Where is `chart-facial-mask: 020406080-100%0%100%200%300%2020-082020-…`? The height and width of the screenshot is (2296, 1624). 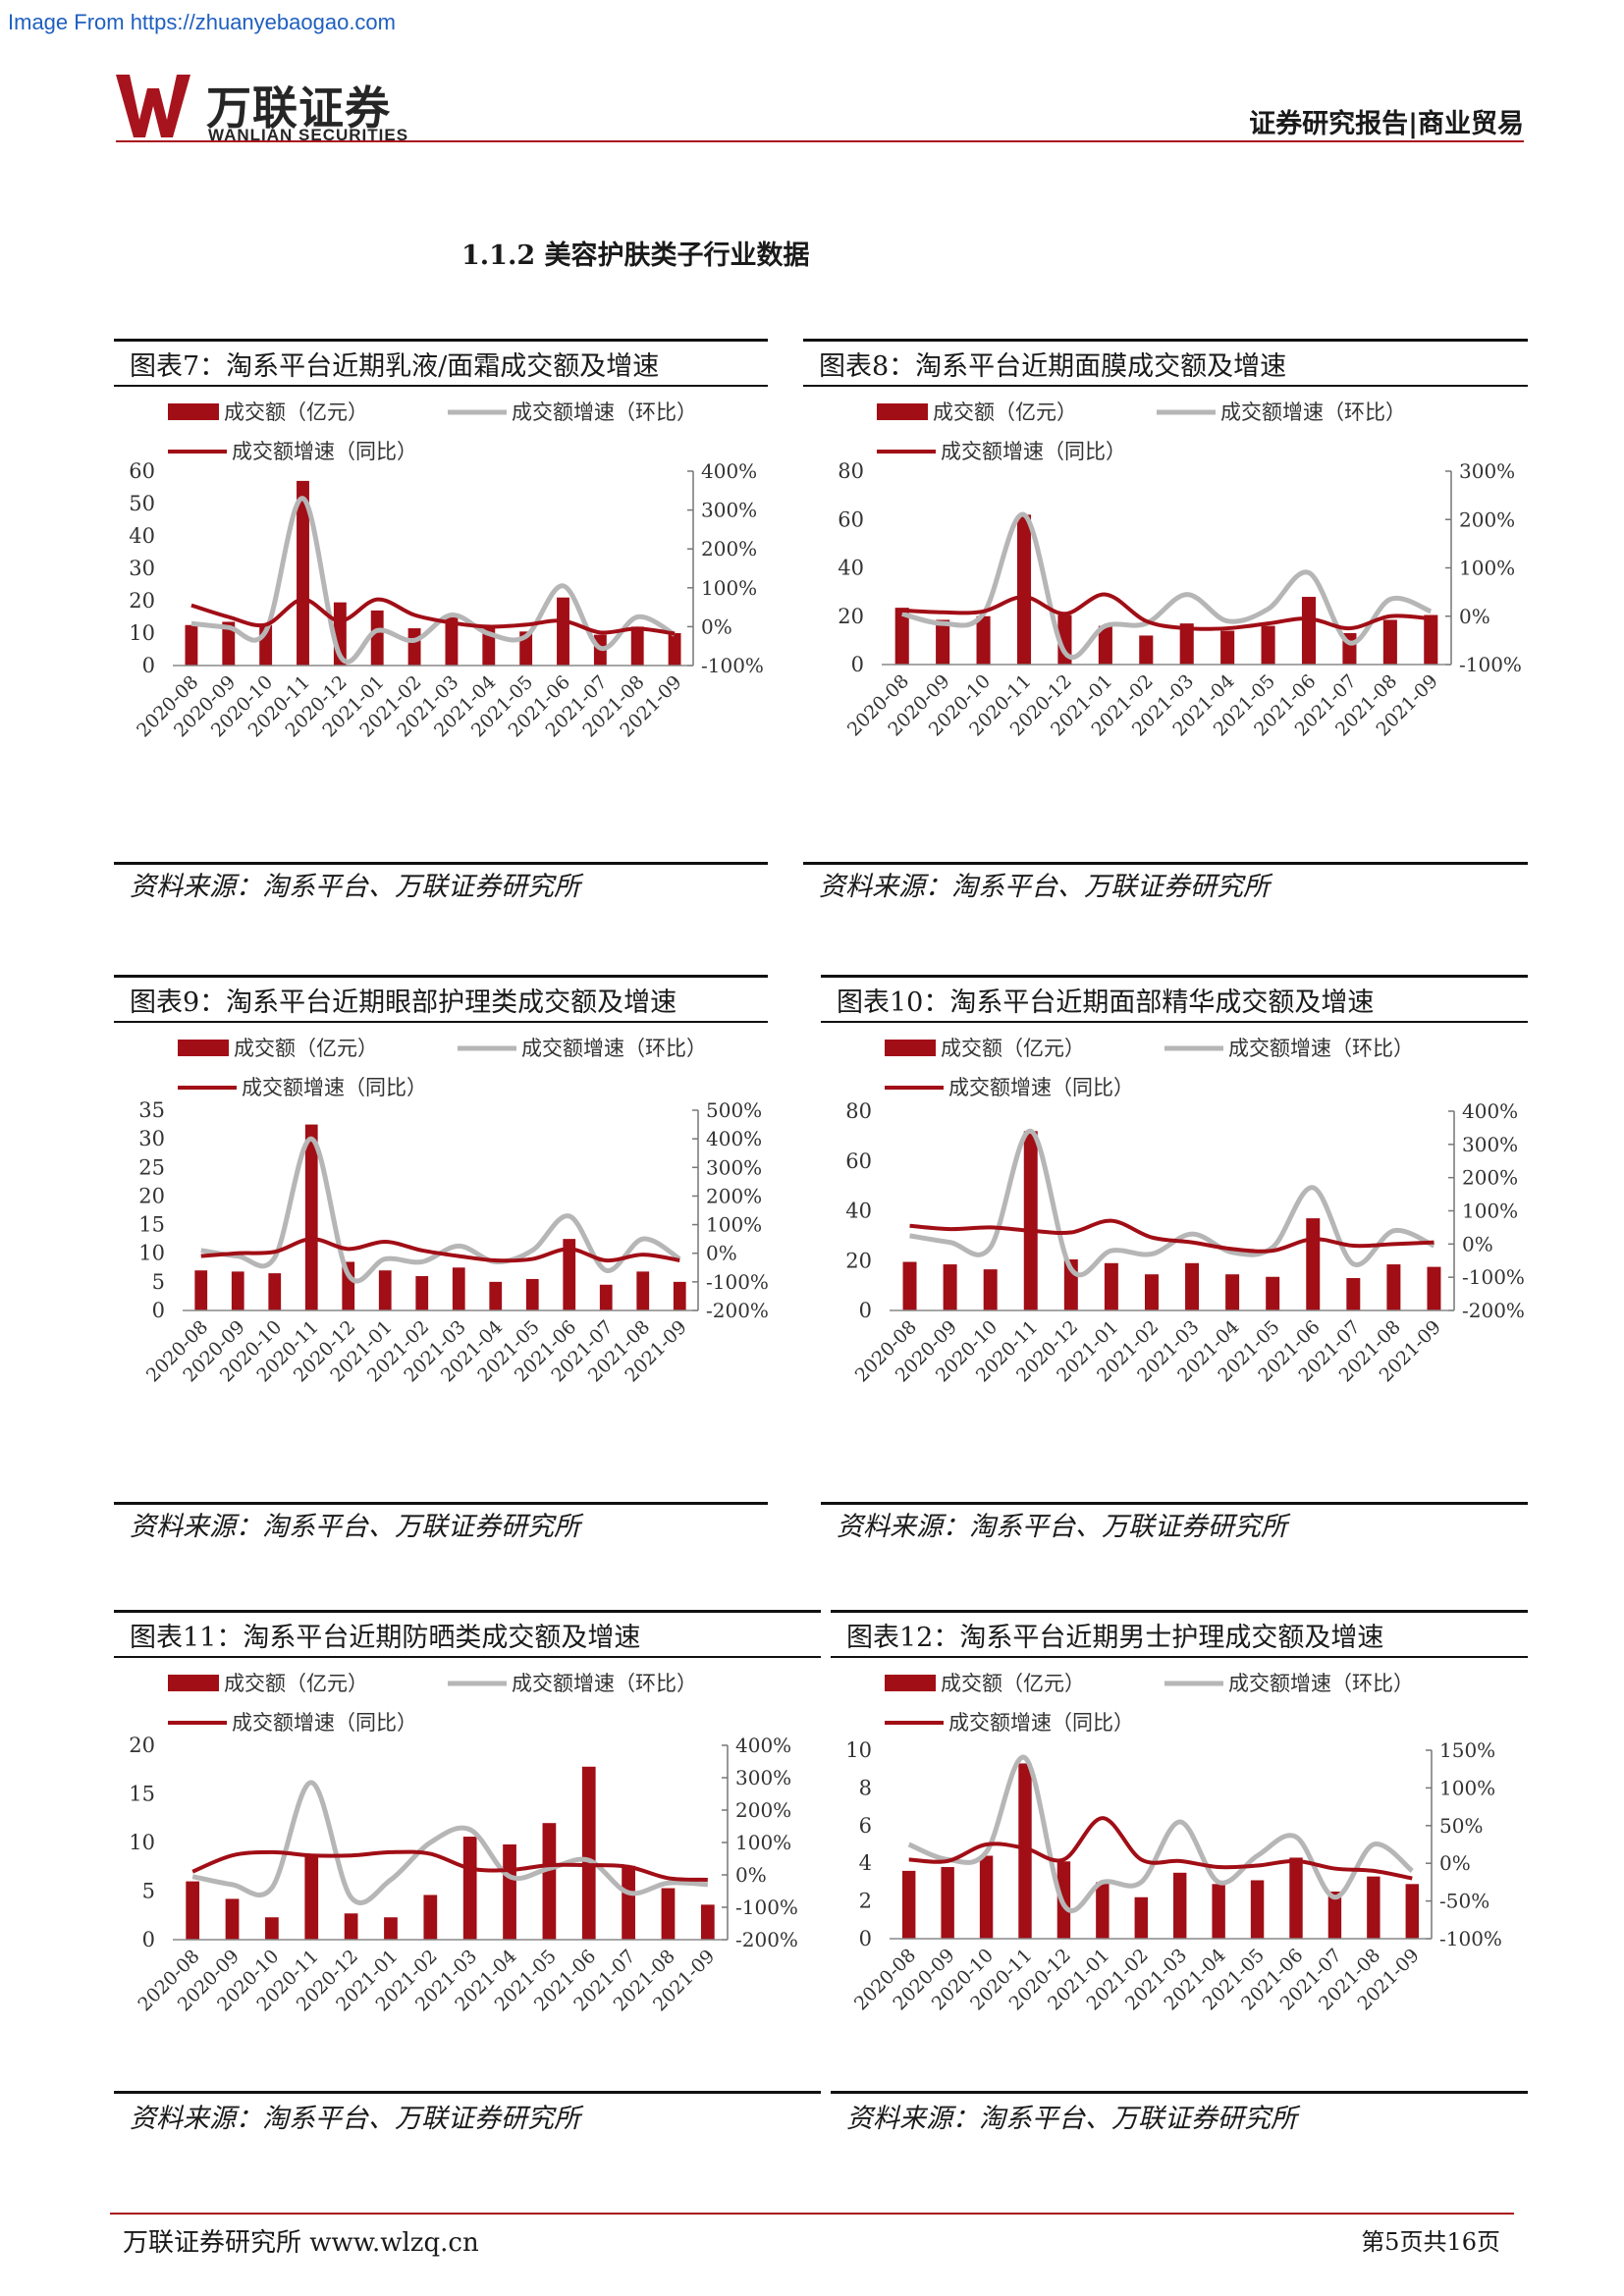
chart-facial-mask: 020406080-100%0%100%200%300%2020-082020-… is located at coordinates (1180, 570).